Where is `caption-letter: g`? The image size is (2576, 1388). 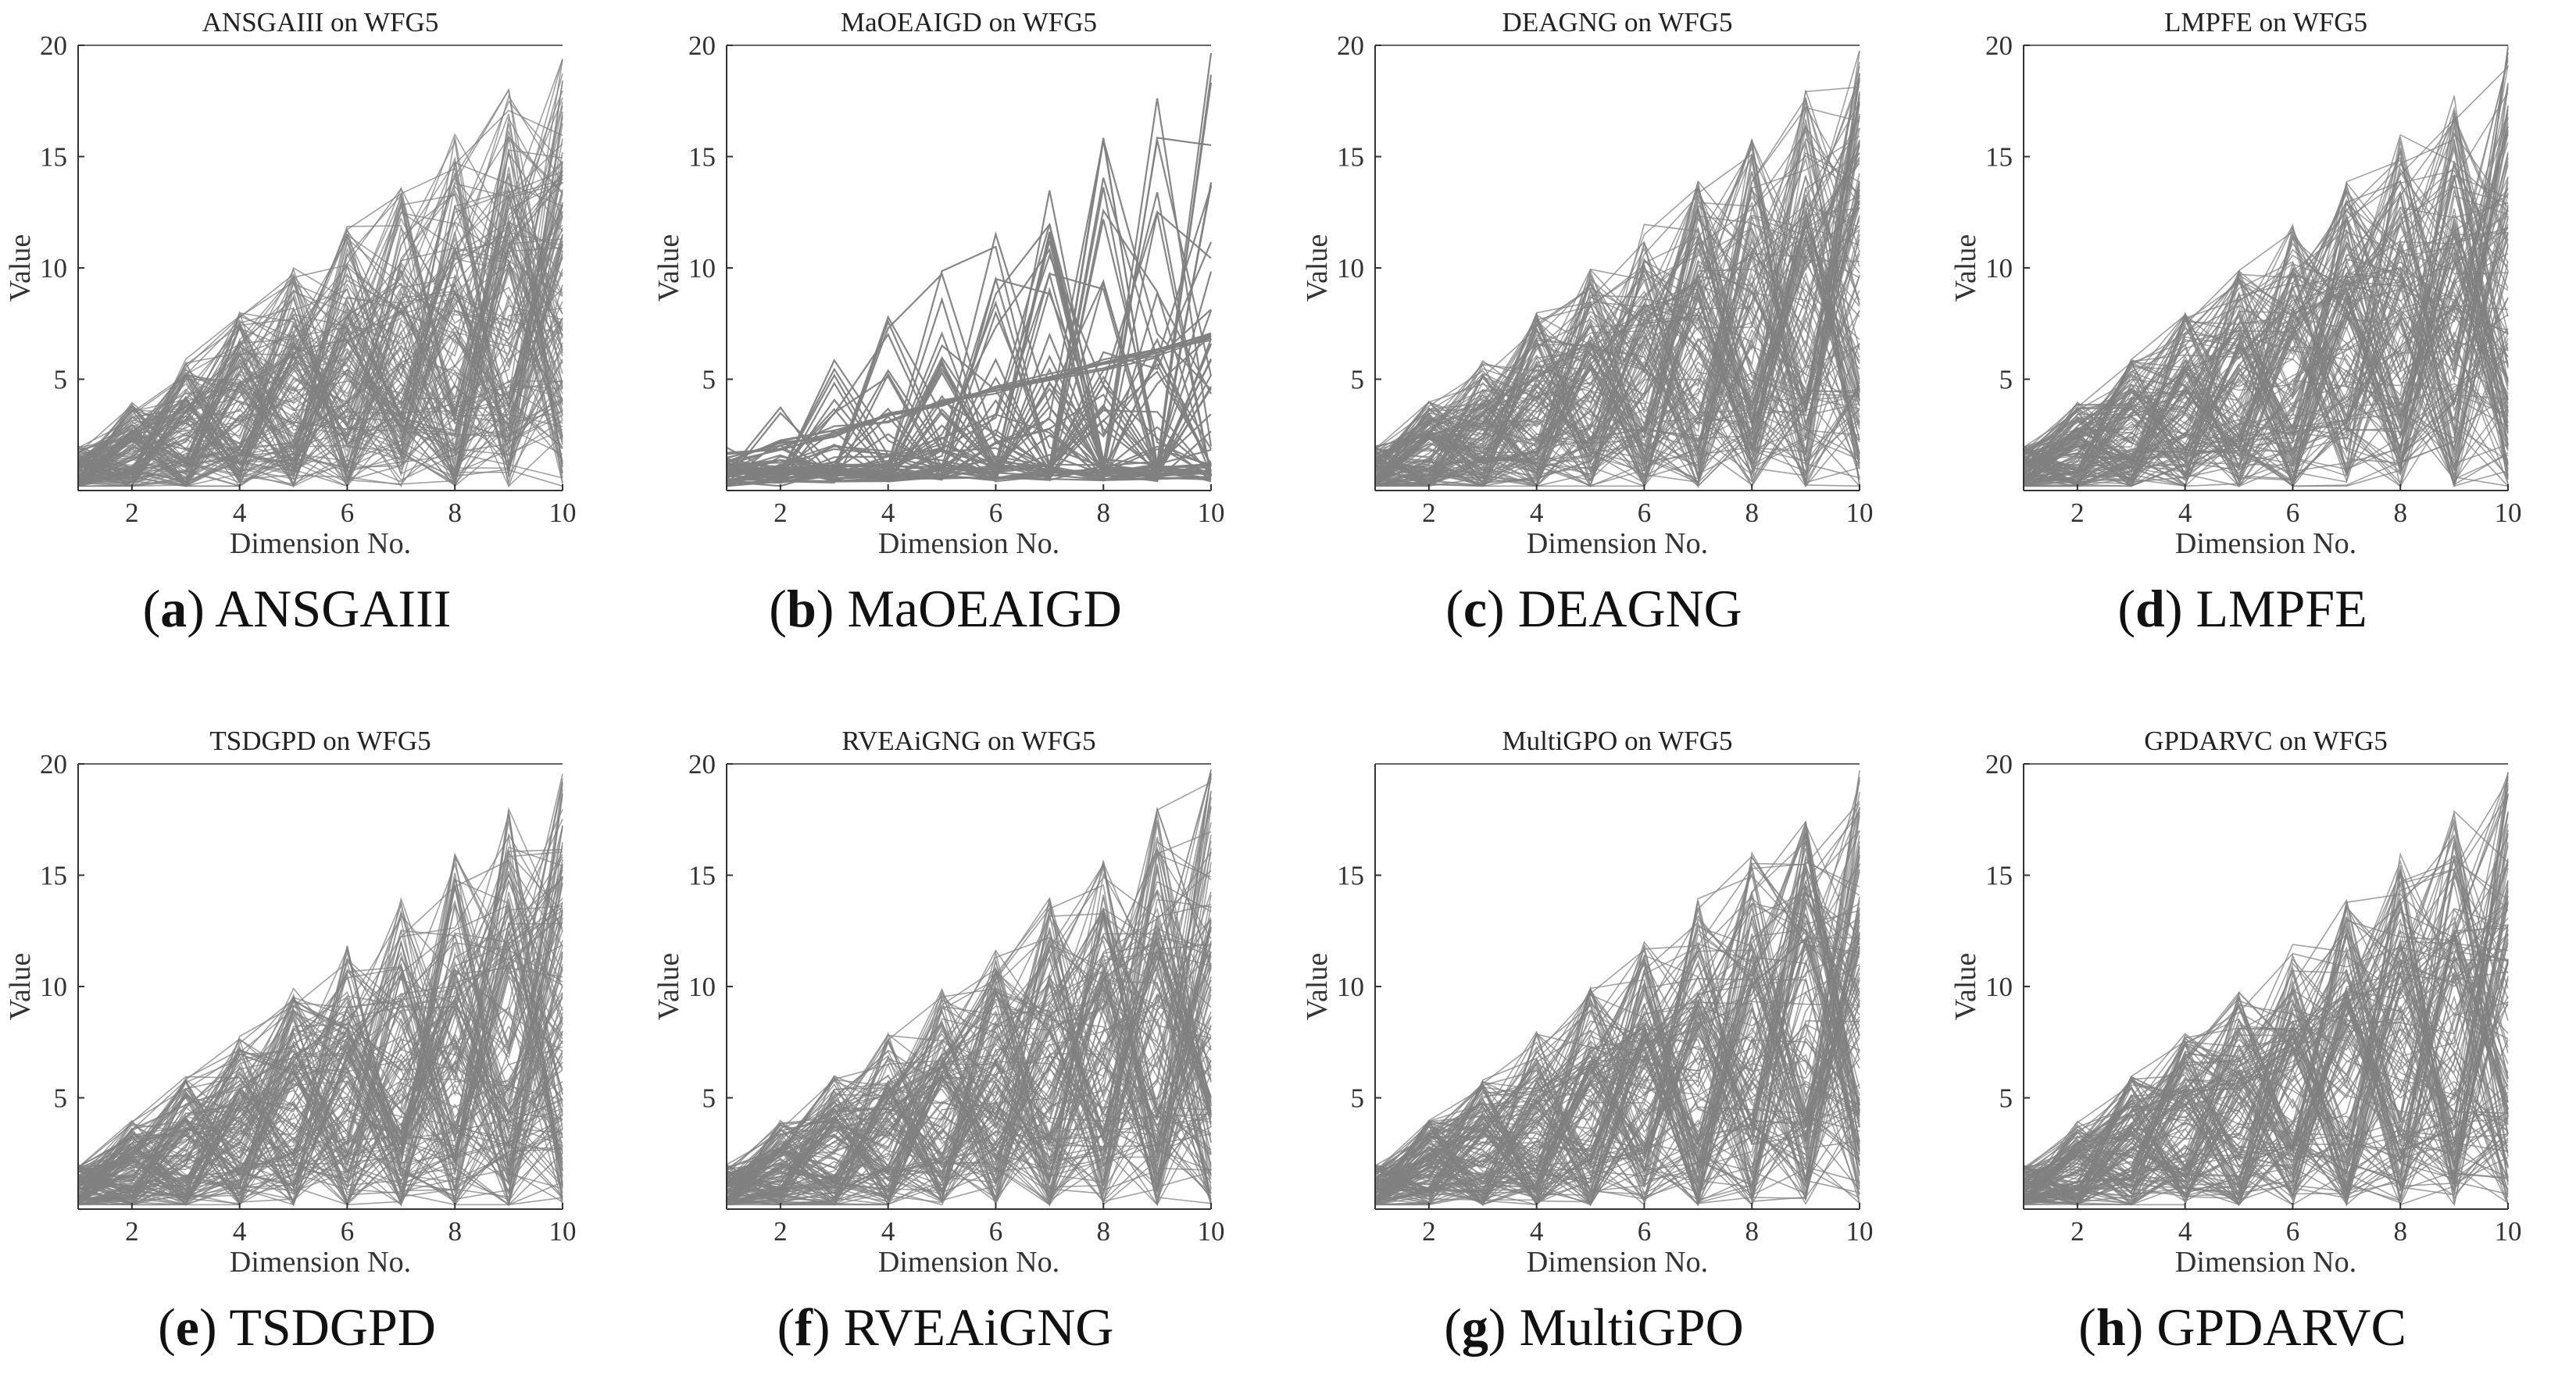 caption-letter: g is located at coordinates (1475, 1327).